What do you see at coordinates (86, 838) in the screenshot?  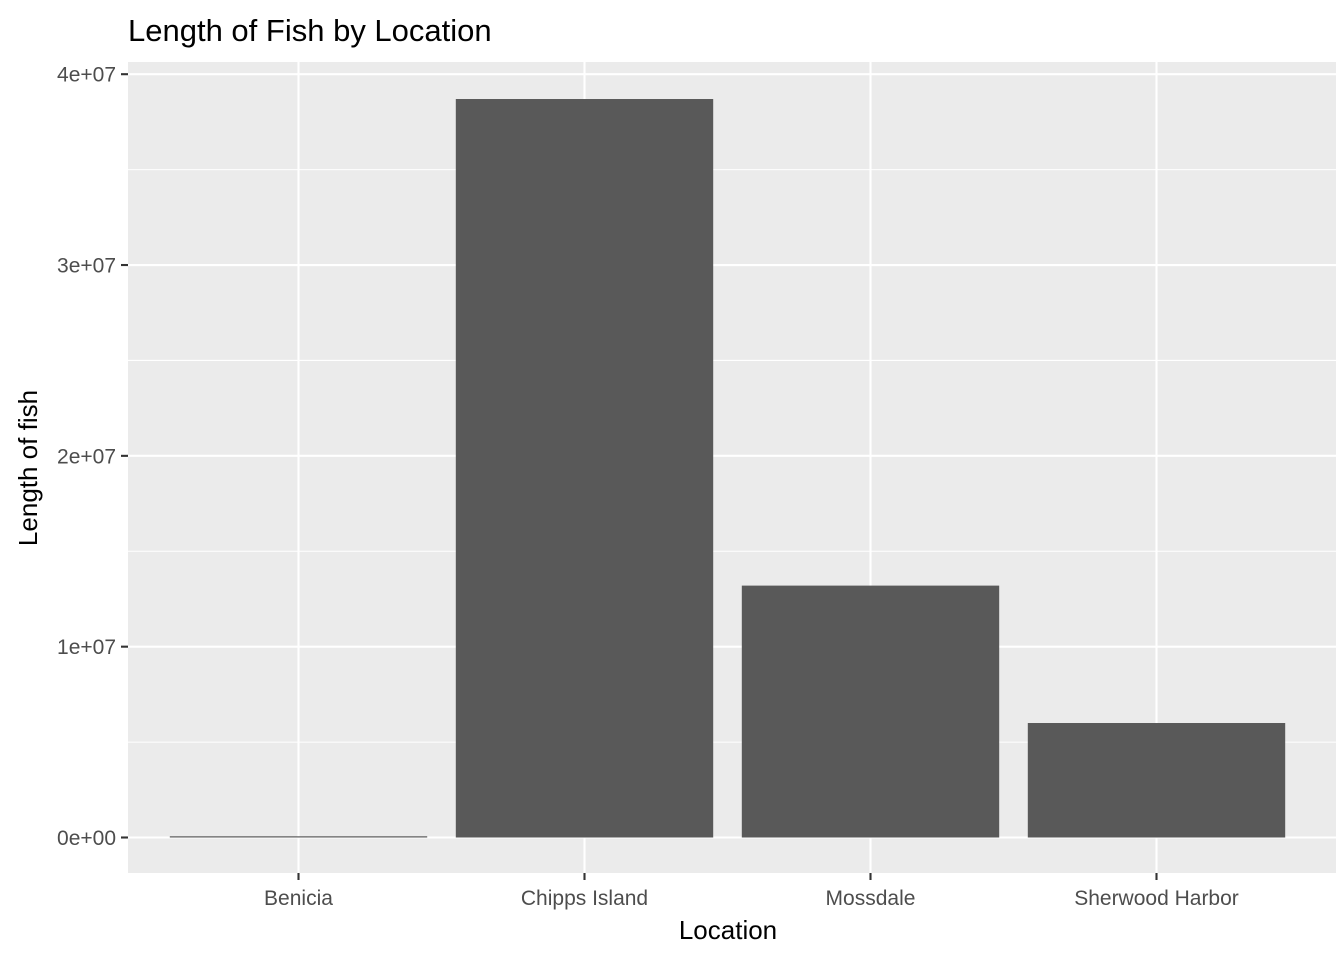 I see `y-tick-label: 0e+00` at bounding box center [86, 838].